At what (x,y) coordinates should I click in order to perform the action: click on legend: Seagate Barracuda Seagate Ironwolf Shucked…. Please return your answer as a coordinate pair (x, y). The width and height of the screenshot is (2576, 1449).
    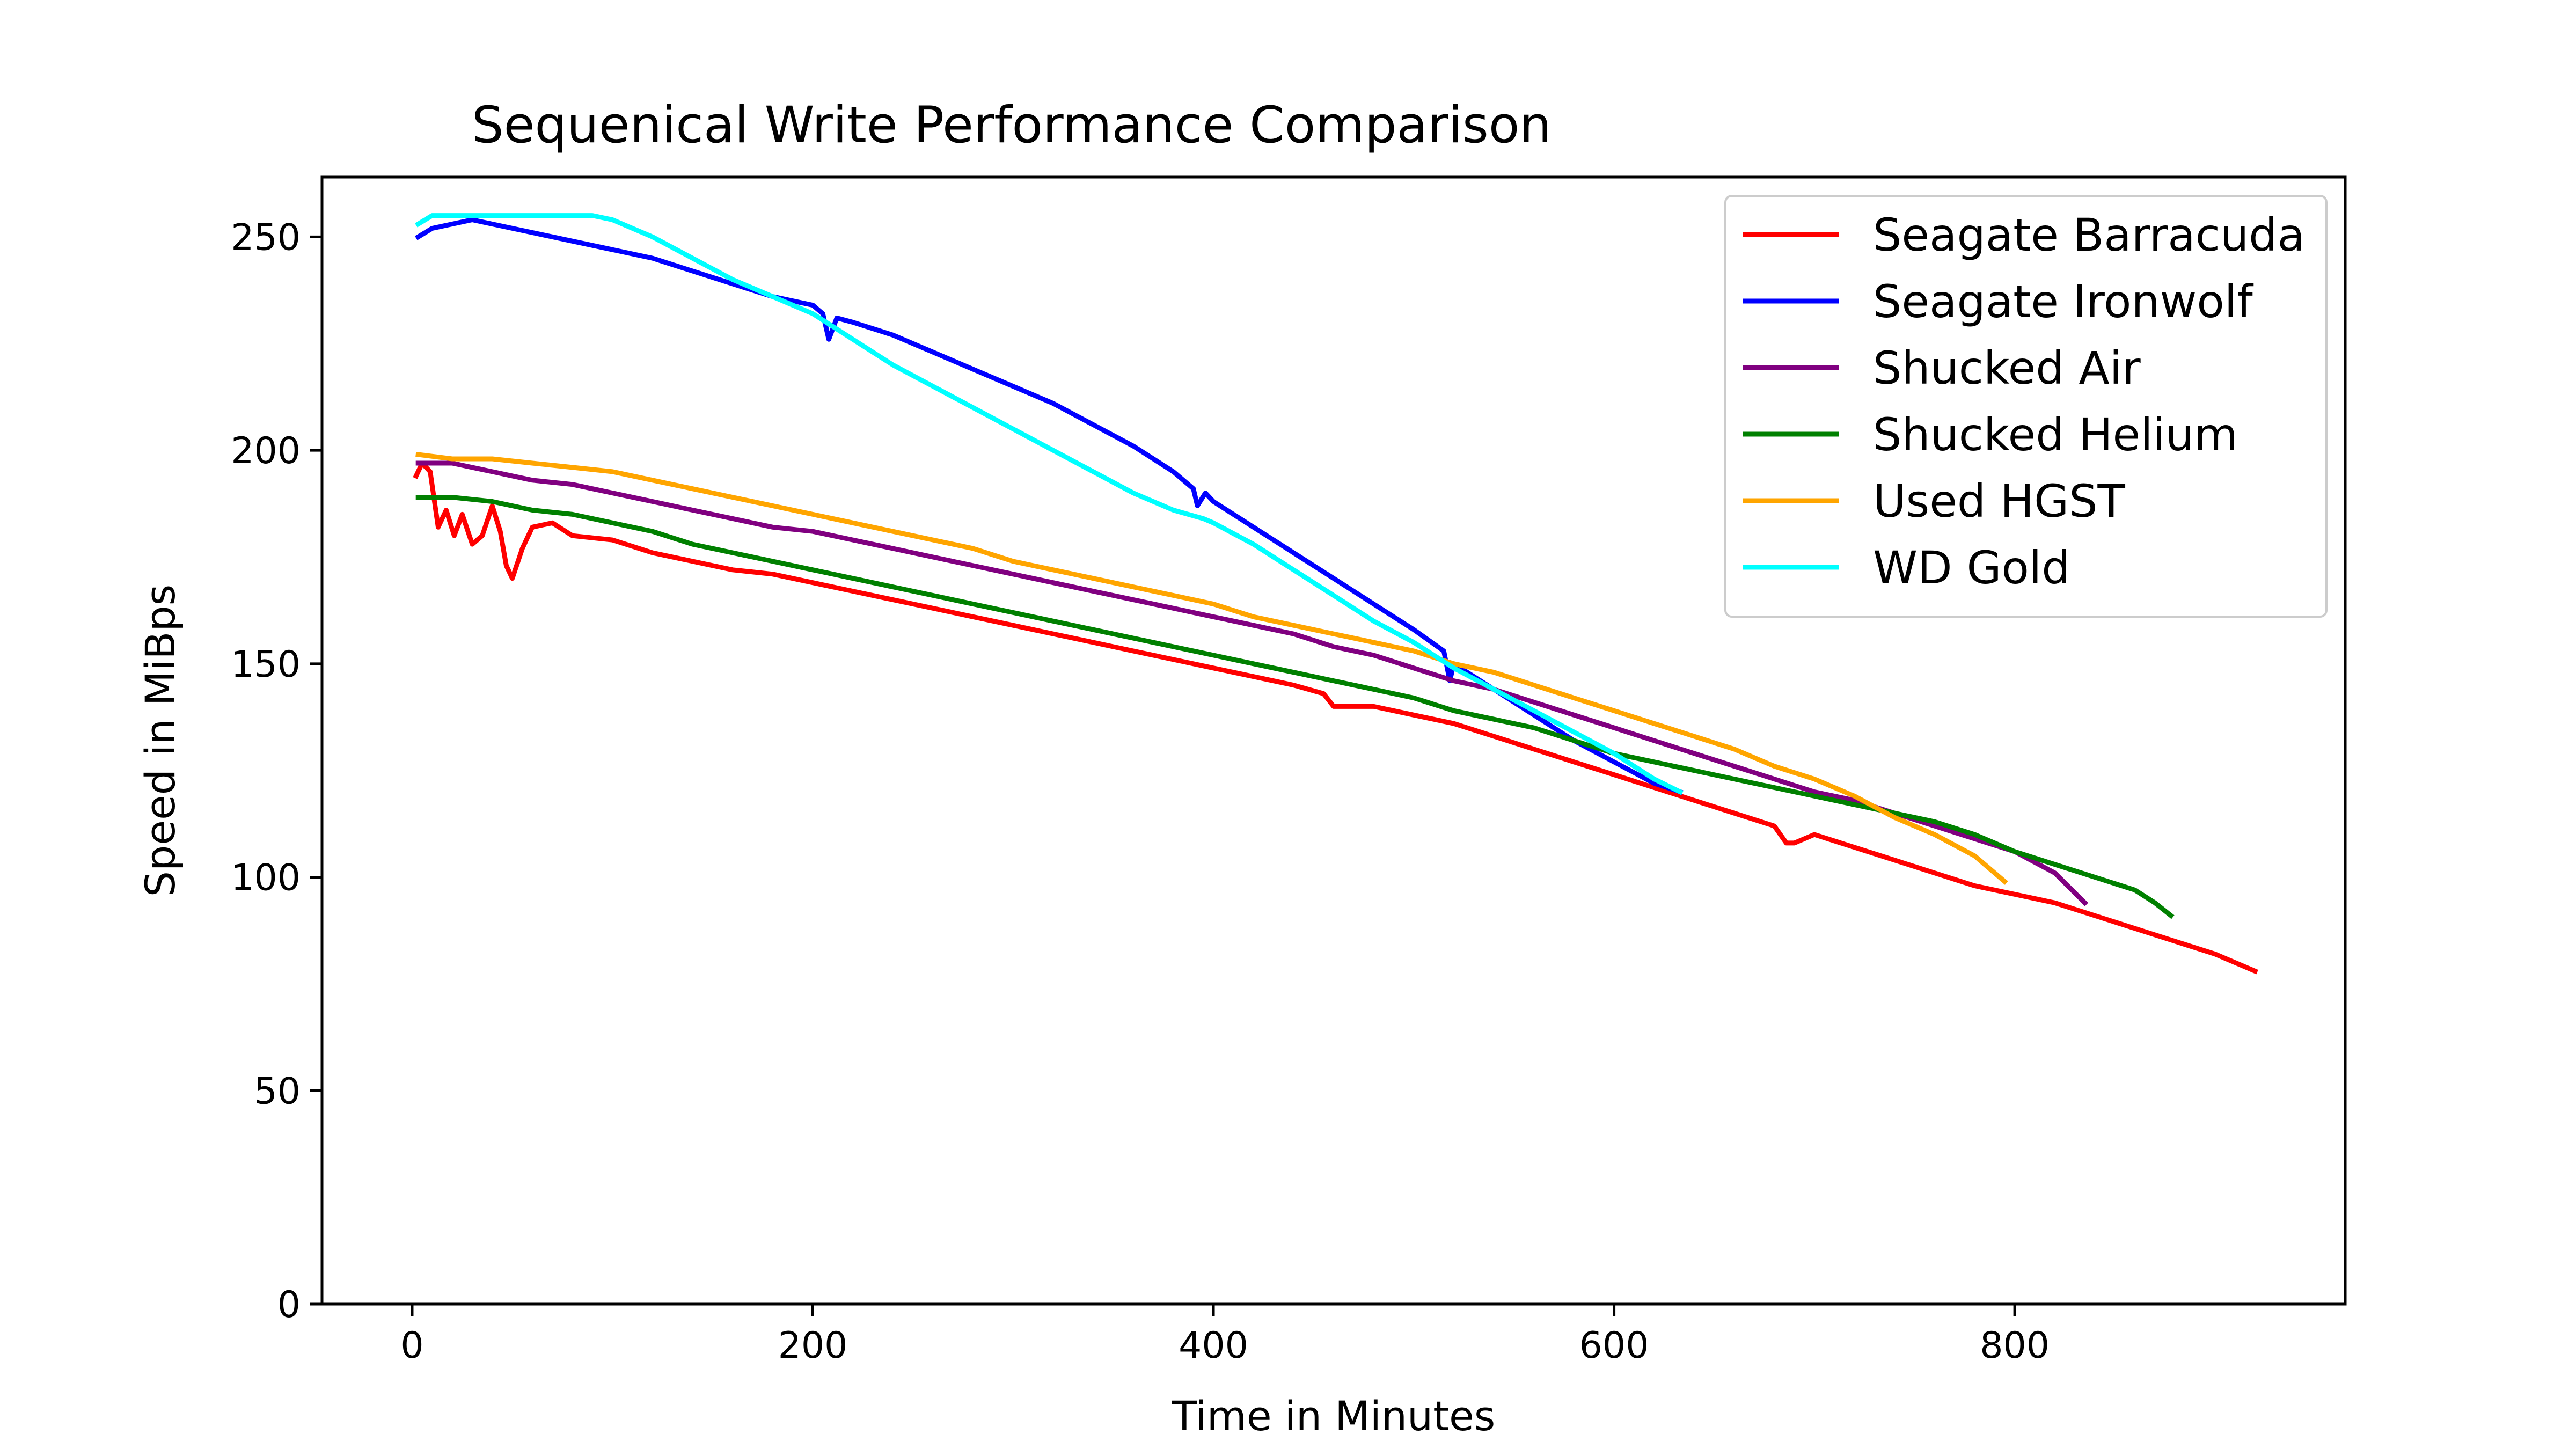
    Looking at the image, I should click on (2026, 406).